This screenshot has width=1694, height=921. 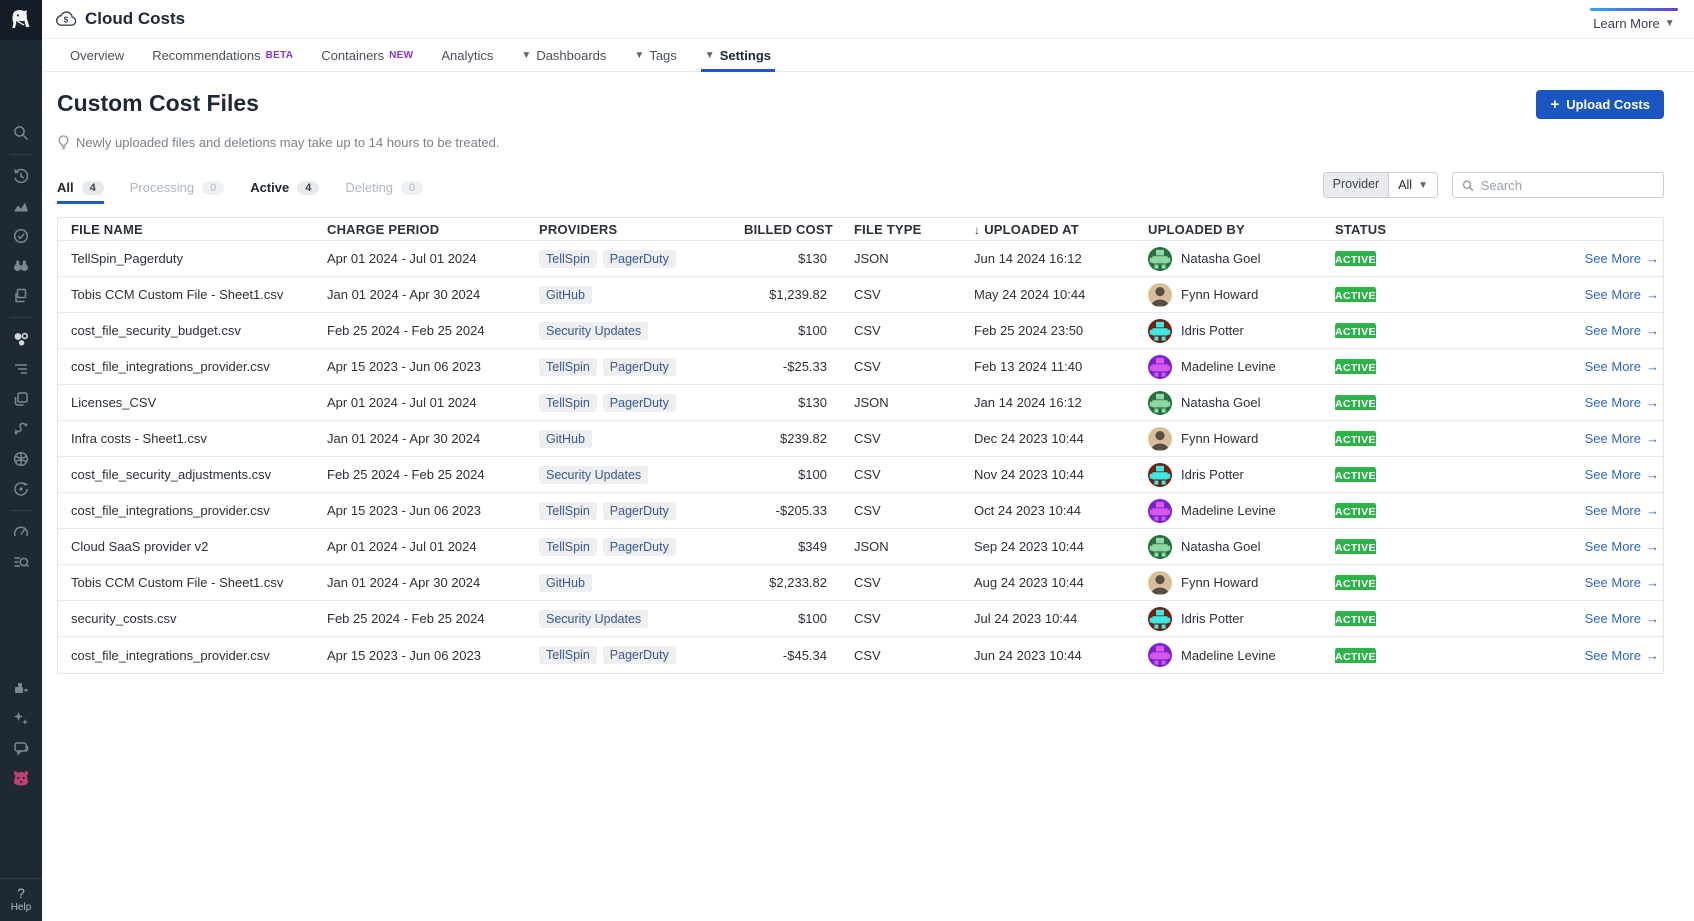 What do you see at coordinates (21, 688) in the screenshot?
I see `sidebar-toys-icon` at bounding box center [21, 688].